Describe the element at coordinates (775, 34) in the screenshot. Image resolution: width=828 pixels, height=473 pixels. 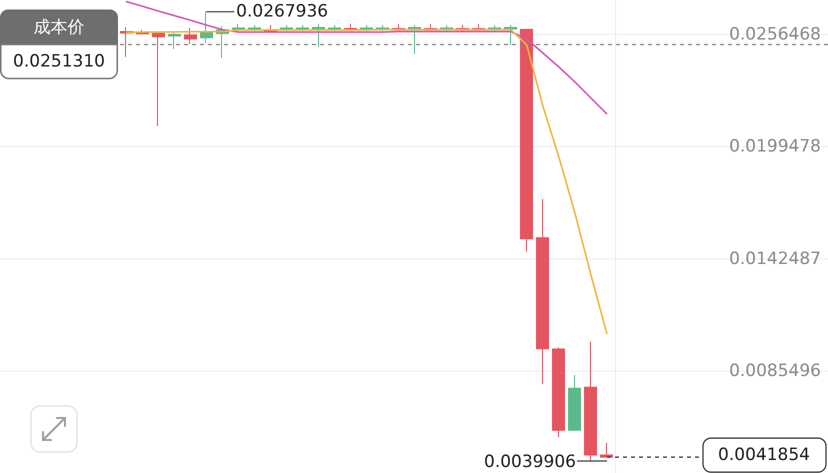
I see `y-tick-label: 0.0256468` at that location.